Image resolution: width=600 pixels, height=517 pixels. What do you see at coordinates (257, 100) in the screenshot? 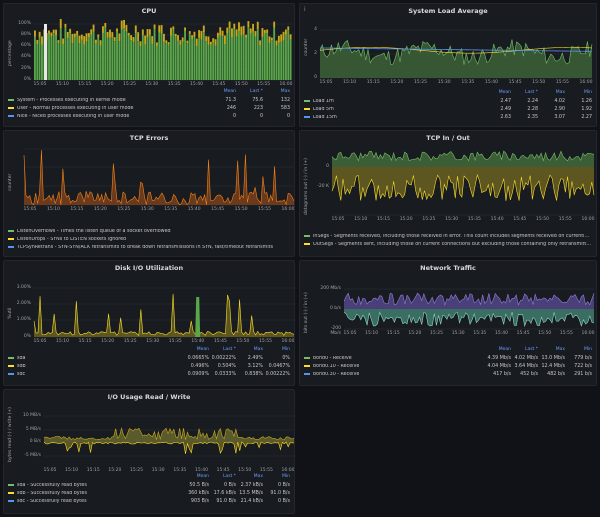
I see `legend-value: 75.6` at bounding box center [257, 100].